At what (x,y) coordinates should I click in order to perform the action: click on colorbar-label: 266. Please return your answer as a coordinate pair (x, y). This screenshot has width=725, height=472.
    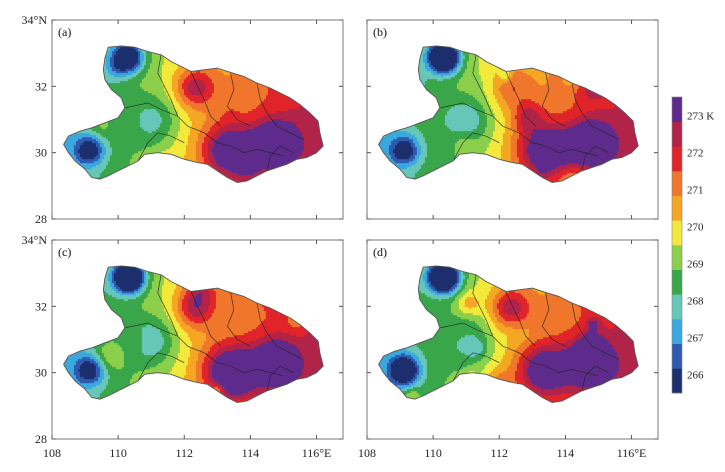
    Looking at the image, I should click on (695, 376).